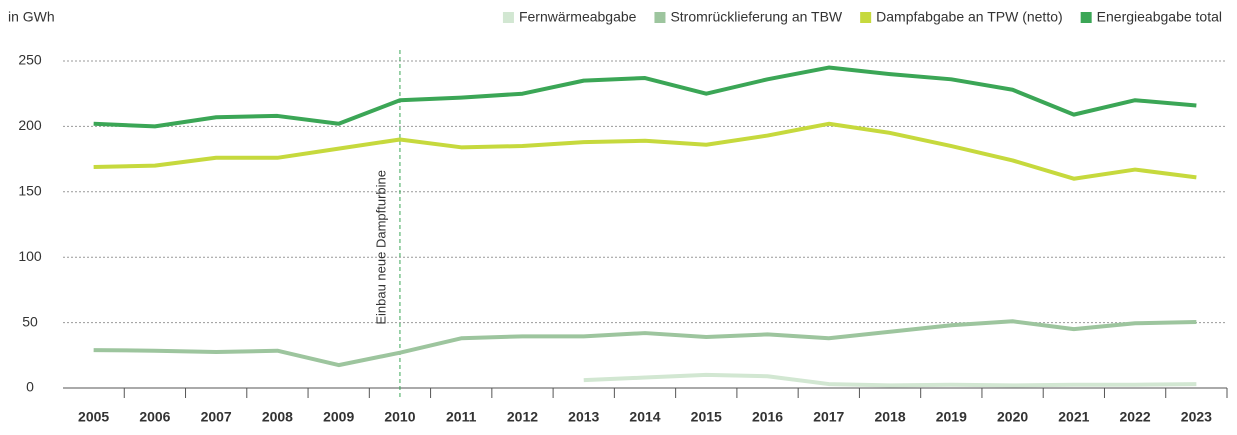 This screenshot has height=435, width=1237. I want to click on y-axis-label: in GWh, so click(31, 17).